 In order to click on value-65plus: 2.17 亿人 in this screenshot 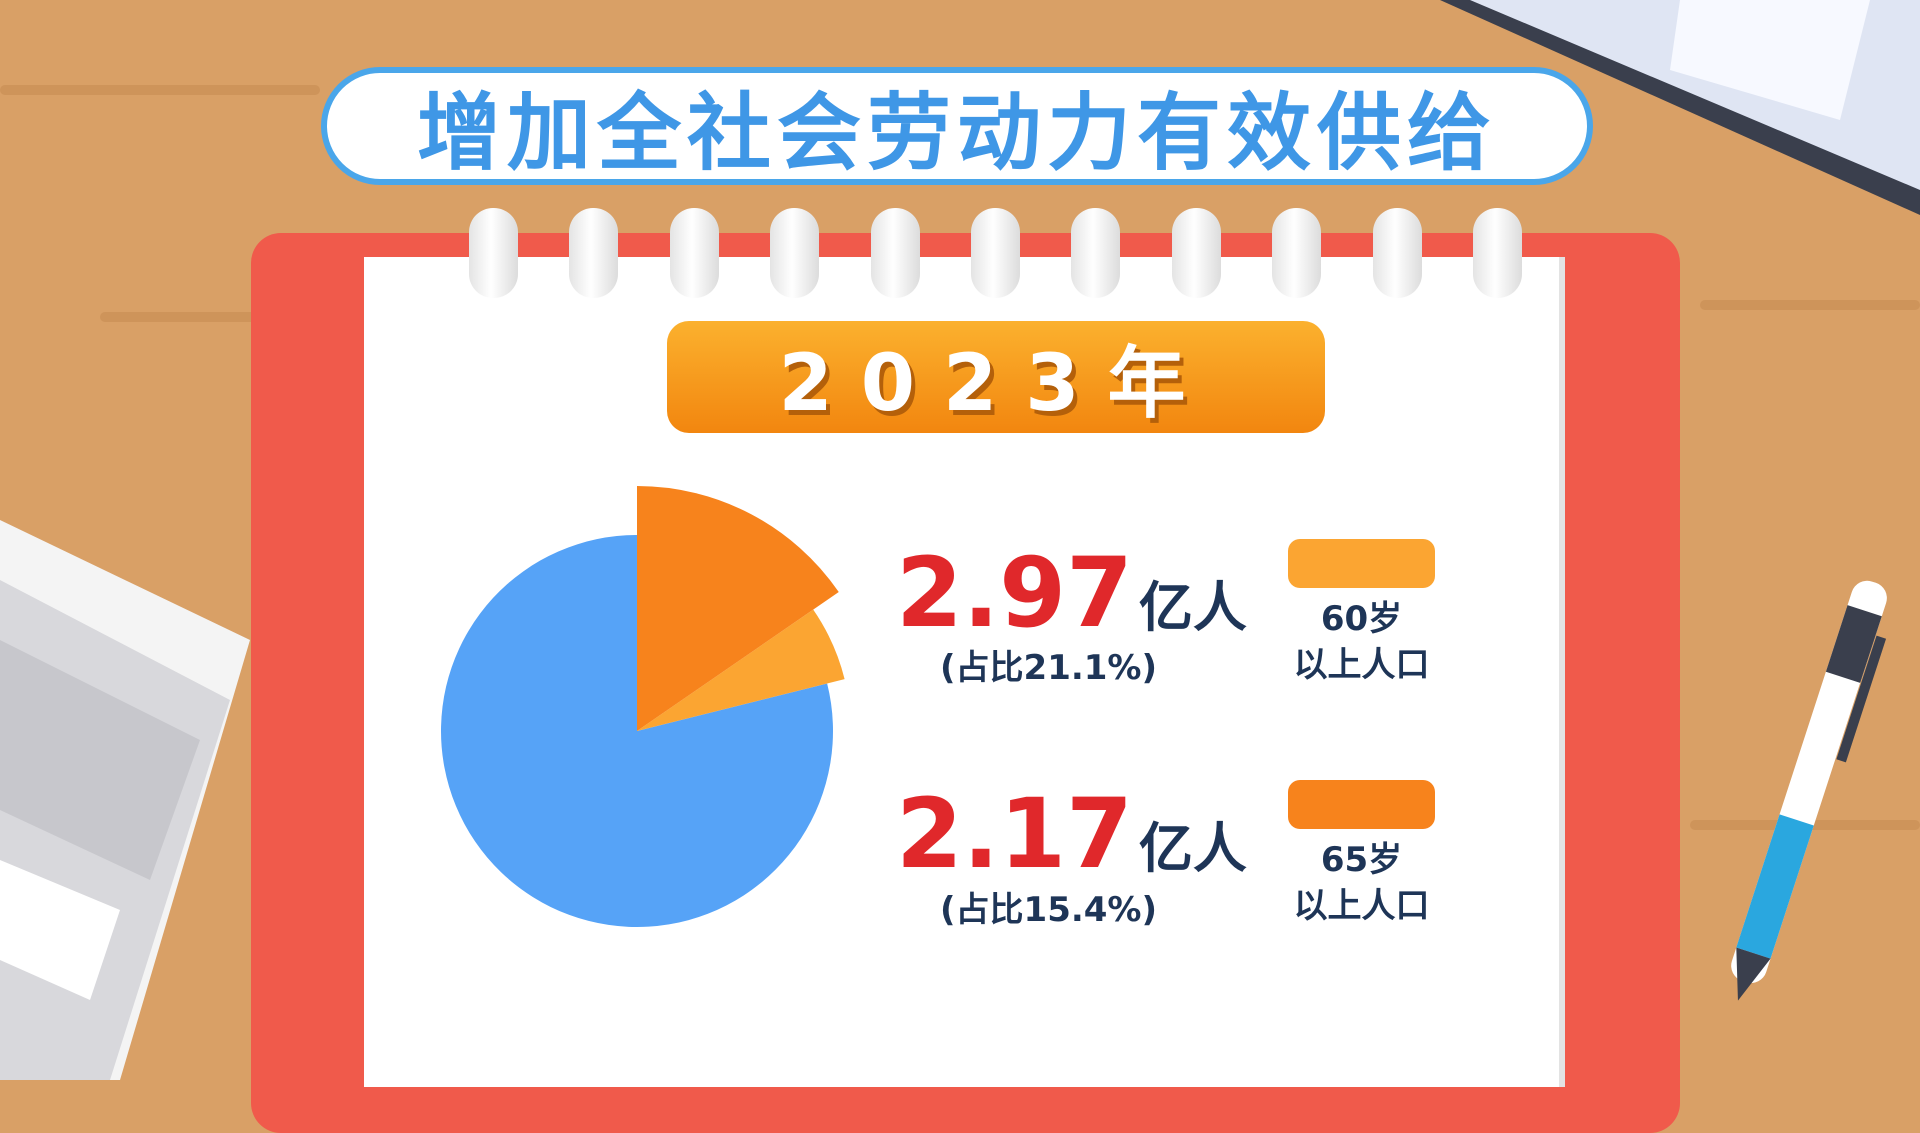, I will do `click(1071, 834)`.